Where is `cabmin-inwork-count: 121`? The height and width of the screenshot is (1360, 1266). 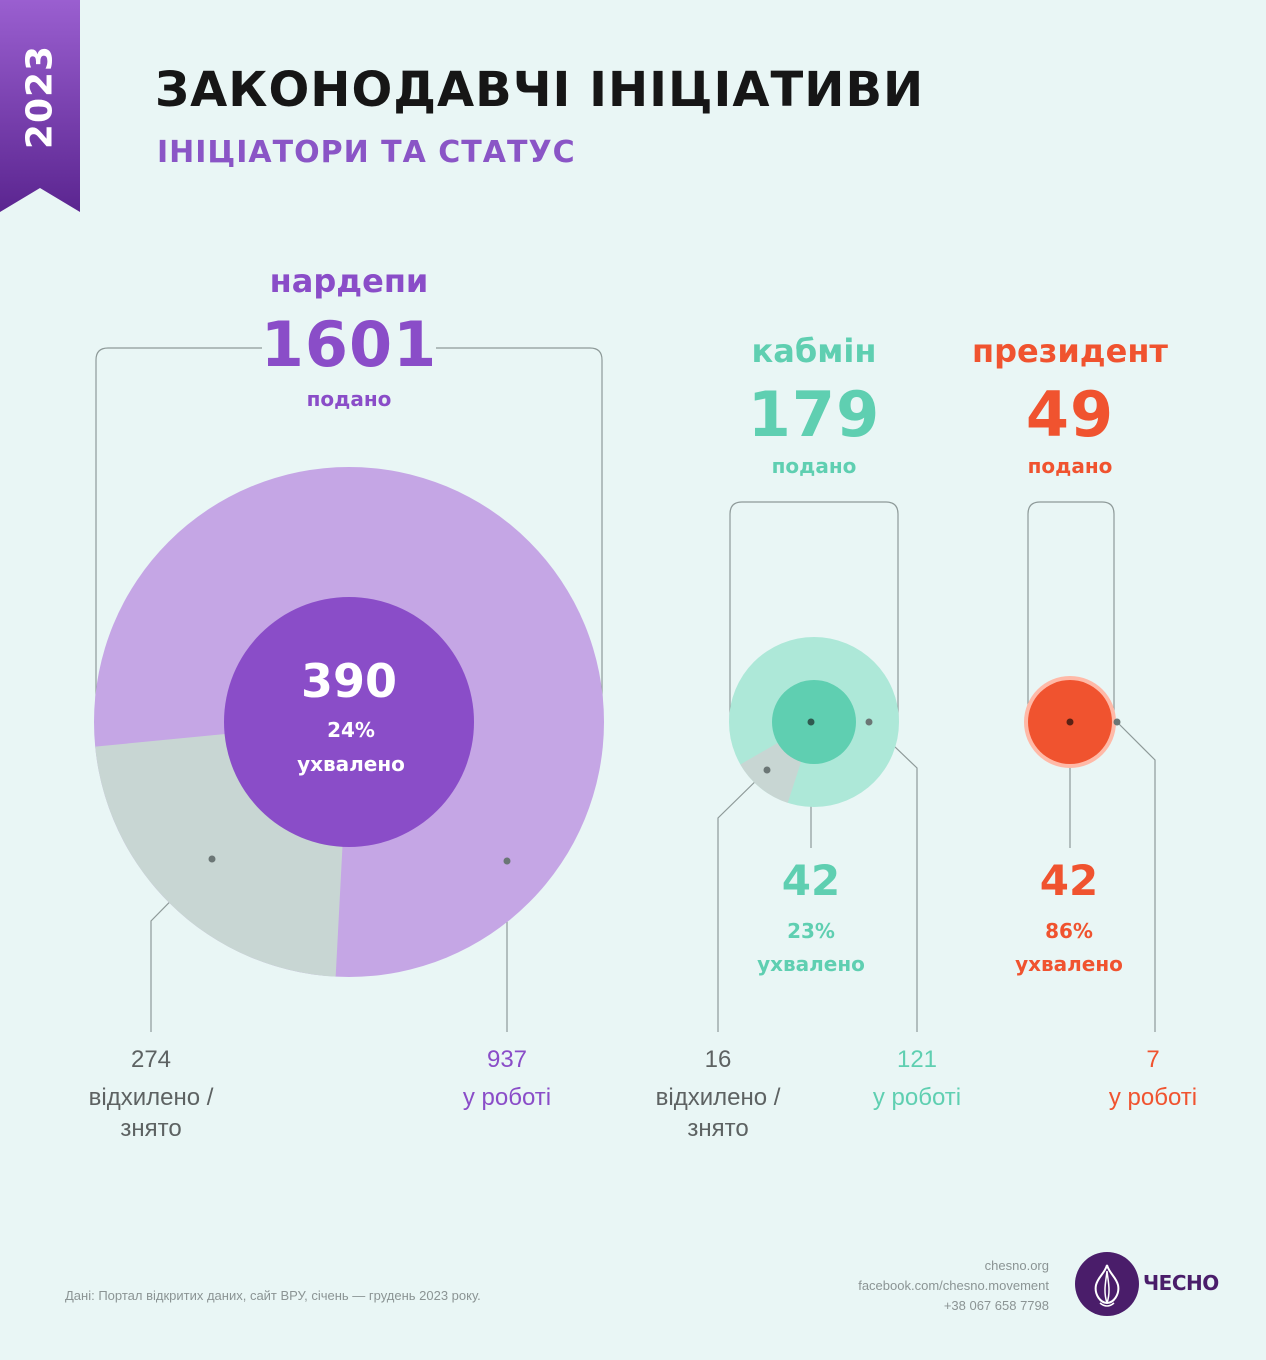
cabmin-inwork-count: 121 is located at coordinates (917, 1059).